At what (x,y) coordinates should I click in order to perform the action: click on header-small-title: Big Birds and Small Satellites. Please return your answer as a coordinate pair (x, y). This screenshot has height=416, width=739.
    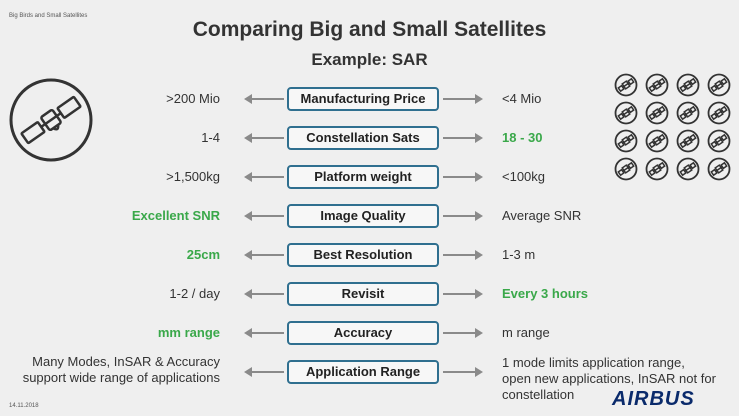
    Looking at the image, I should click on (48, 16).